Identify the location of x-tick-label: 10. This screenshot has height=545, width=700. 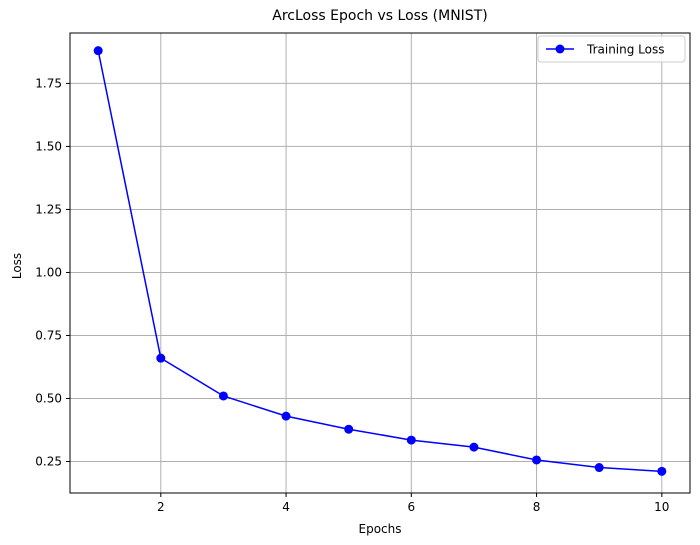
(661, 507).